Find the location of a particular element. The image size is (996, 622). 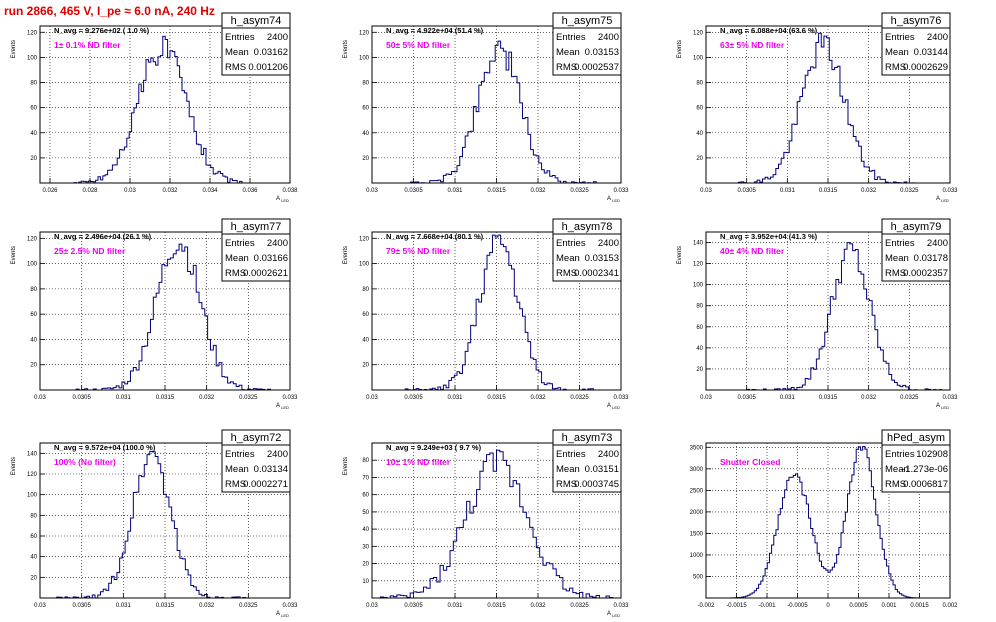

stats-value: 0.0002357 is located at coordinates (925, 273).